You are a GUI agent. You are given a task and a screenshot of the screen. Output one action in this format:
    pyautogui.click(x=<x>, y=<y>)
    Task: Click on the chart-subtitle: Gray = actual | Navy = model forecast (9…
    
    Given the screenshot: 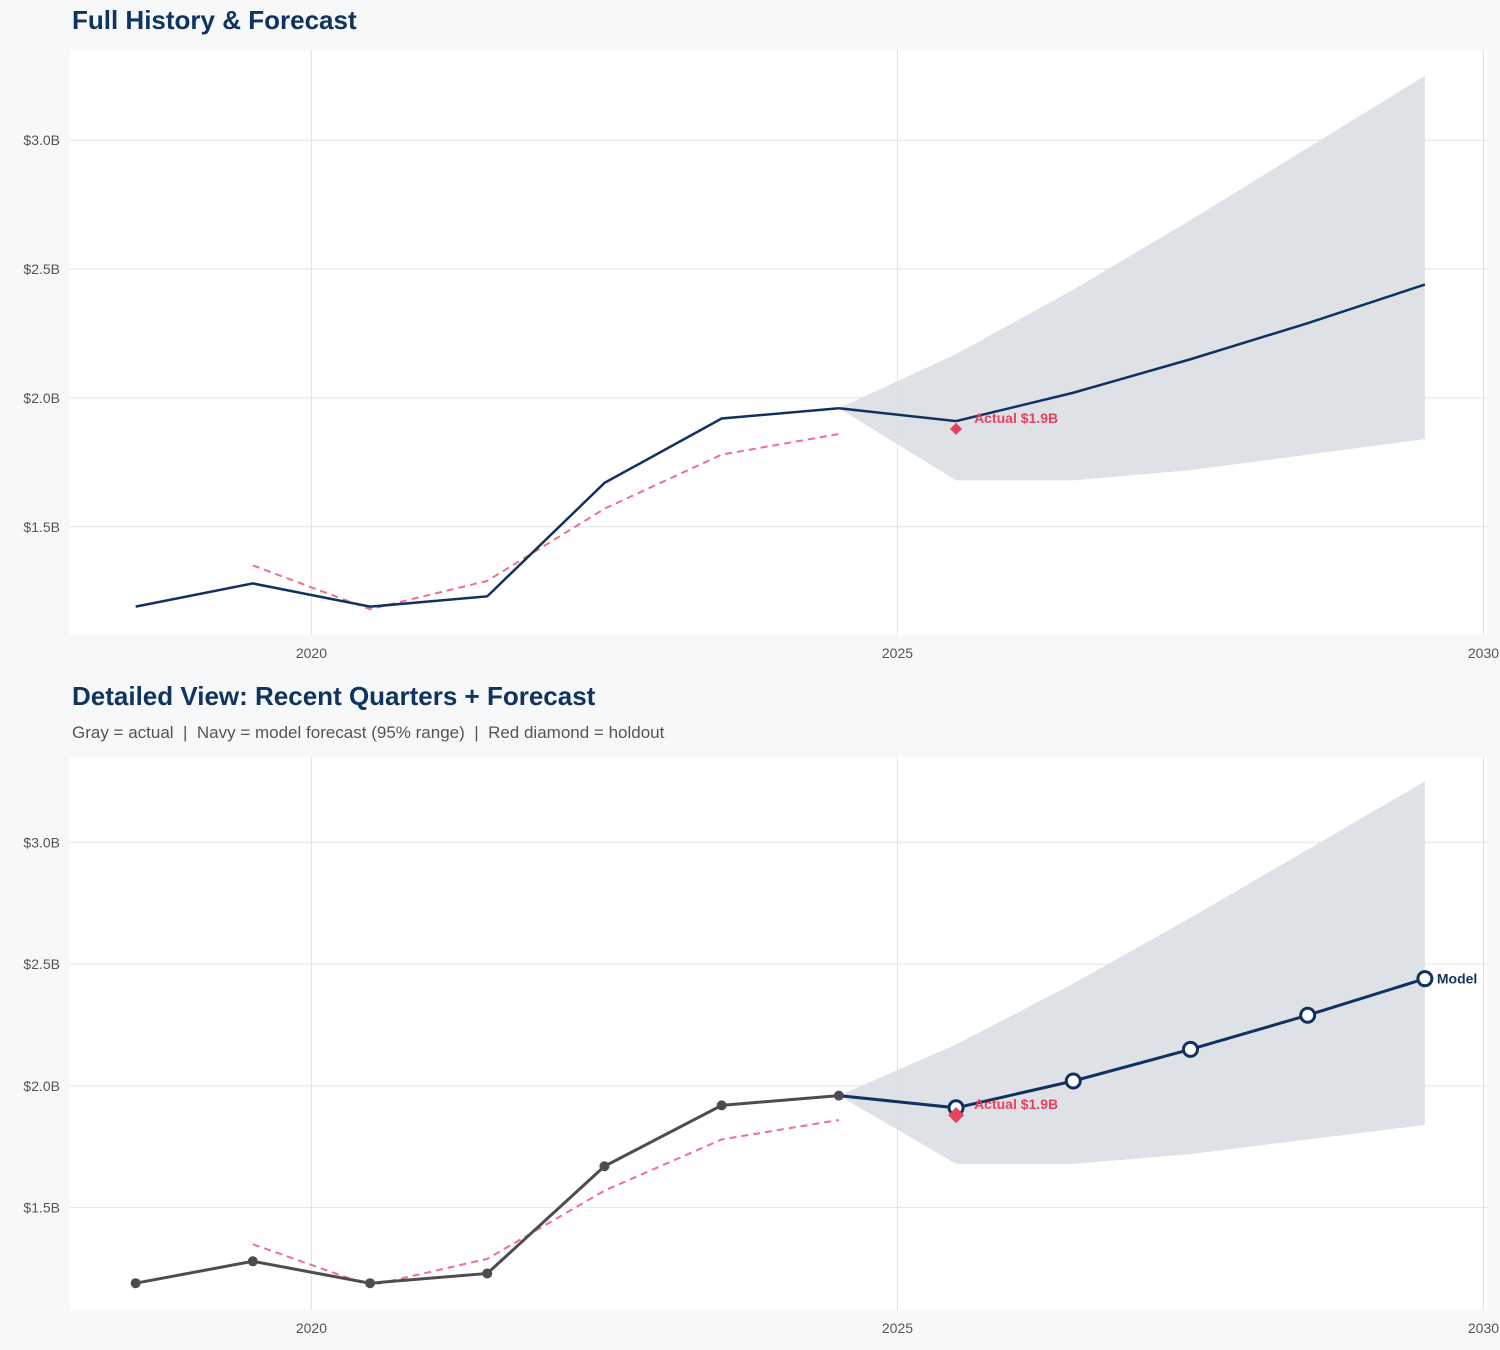 What is the action you would take?
    pyautogui.click(x=368, y=732)
    